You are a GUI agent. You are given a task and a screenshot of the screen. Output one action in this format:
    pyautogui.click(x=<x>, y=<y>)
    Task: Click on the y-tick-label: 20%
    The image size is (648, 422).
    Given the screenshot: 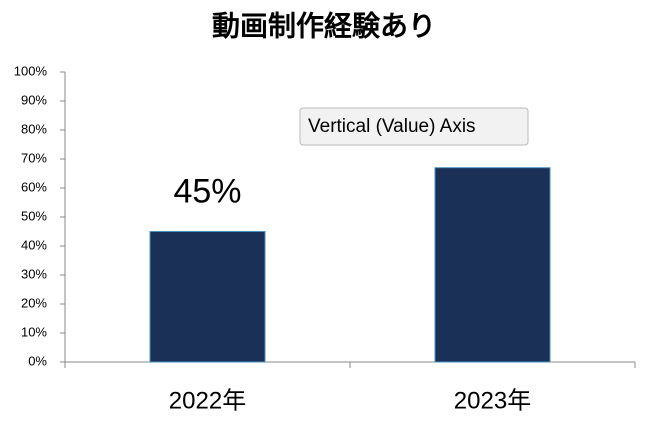 What is the action you would take?
    pyautogui.click(x=34, y=302)
    